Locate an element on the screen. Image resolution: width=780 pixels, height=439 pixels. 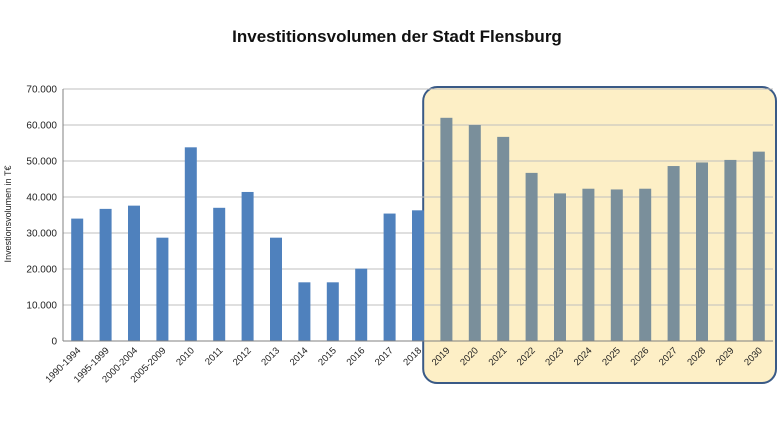
bar-2029 is located at coordinates (730, 250).